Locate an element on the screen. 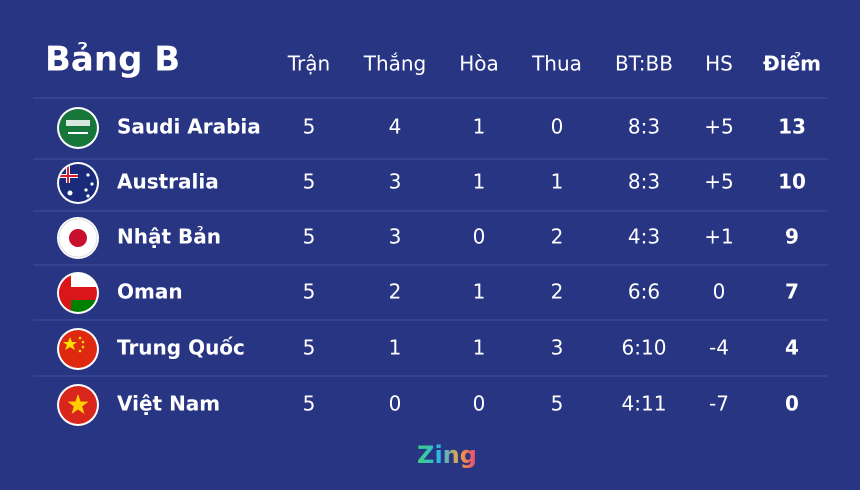 This screenshot has width=860, height=490. flag-vietnam is located at coordinates (78, 405).